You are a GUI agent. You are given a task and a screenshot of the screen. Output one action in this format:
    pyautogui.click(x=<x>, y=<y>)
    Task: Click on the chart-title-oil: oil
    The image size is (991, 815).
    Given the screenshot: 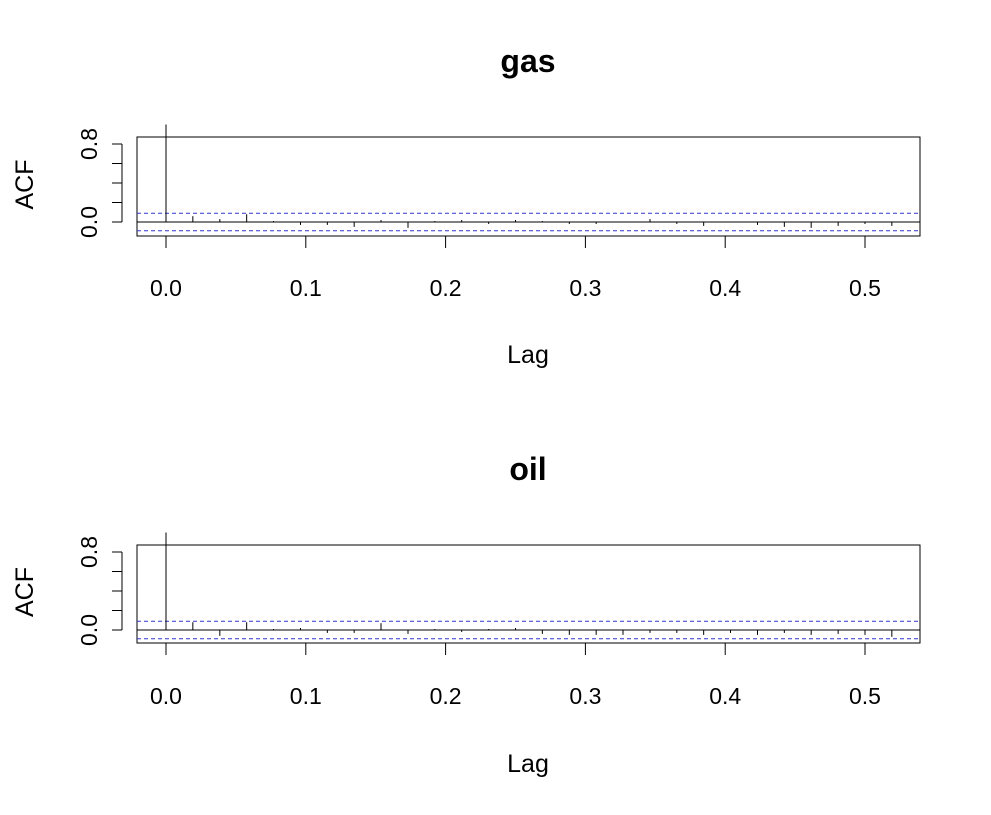 What is the action you would take?
    pyautogui.click(x=527, y=469)
    